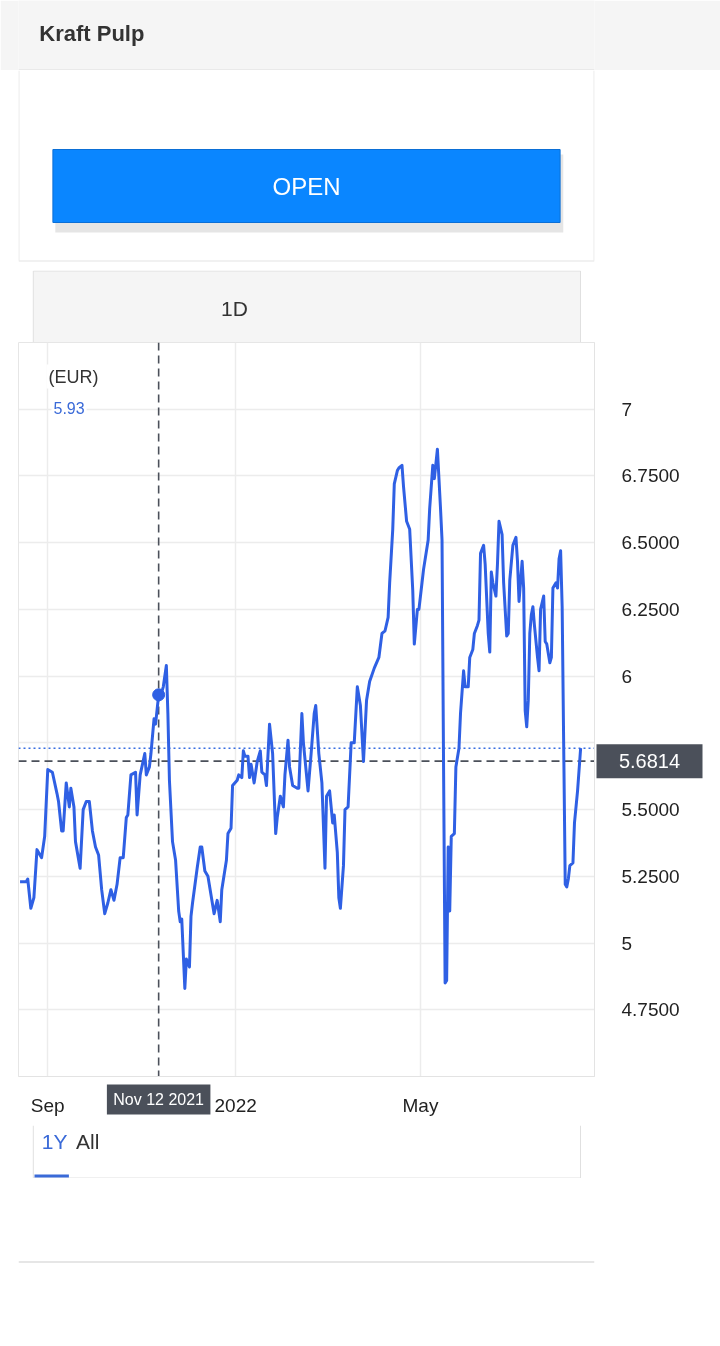  I want to click on y-tick-label: 5.2500, so click(650, 876).